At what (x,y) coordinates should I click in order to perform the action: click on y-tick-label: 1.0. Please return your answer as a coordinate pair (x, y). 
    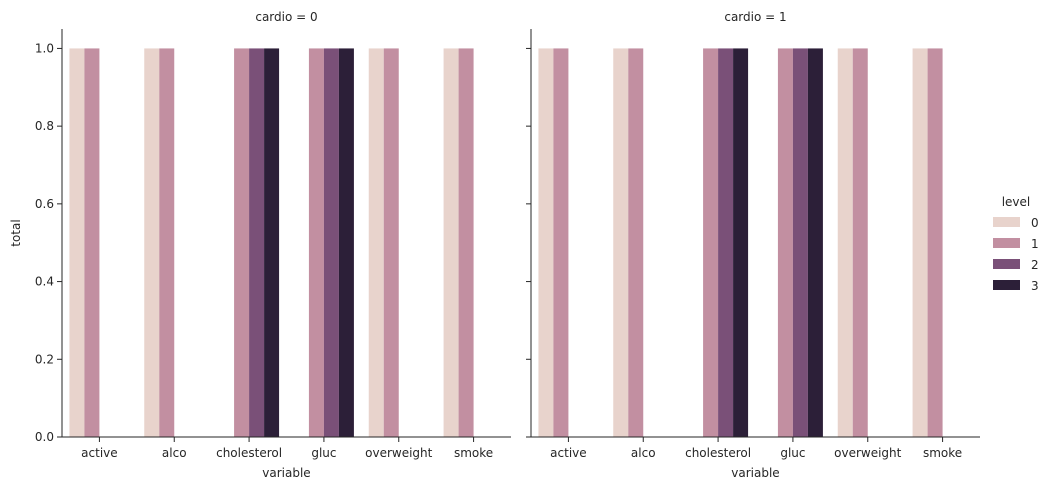
    Looking at the image, I should click on (44, 48).